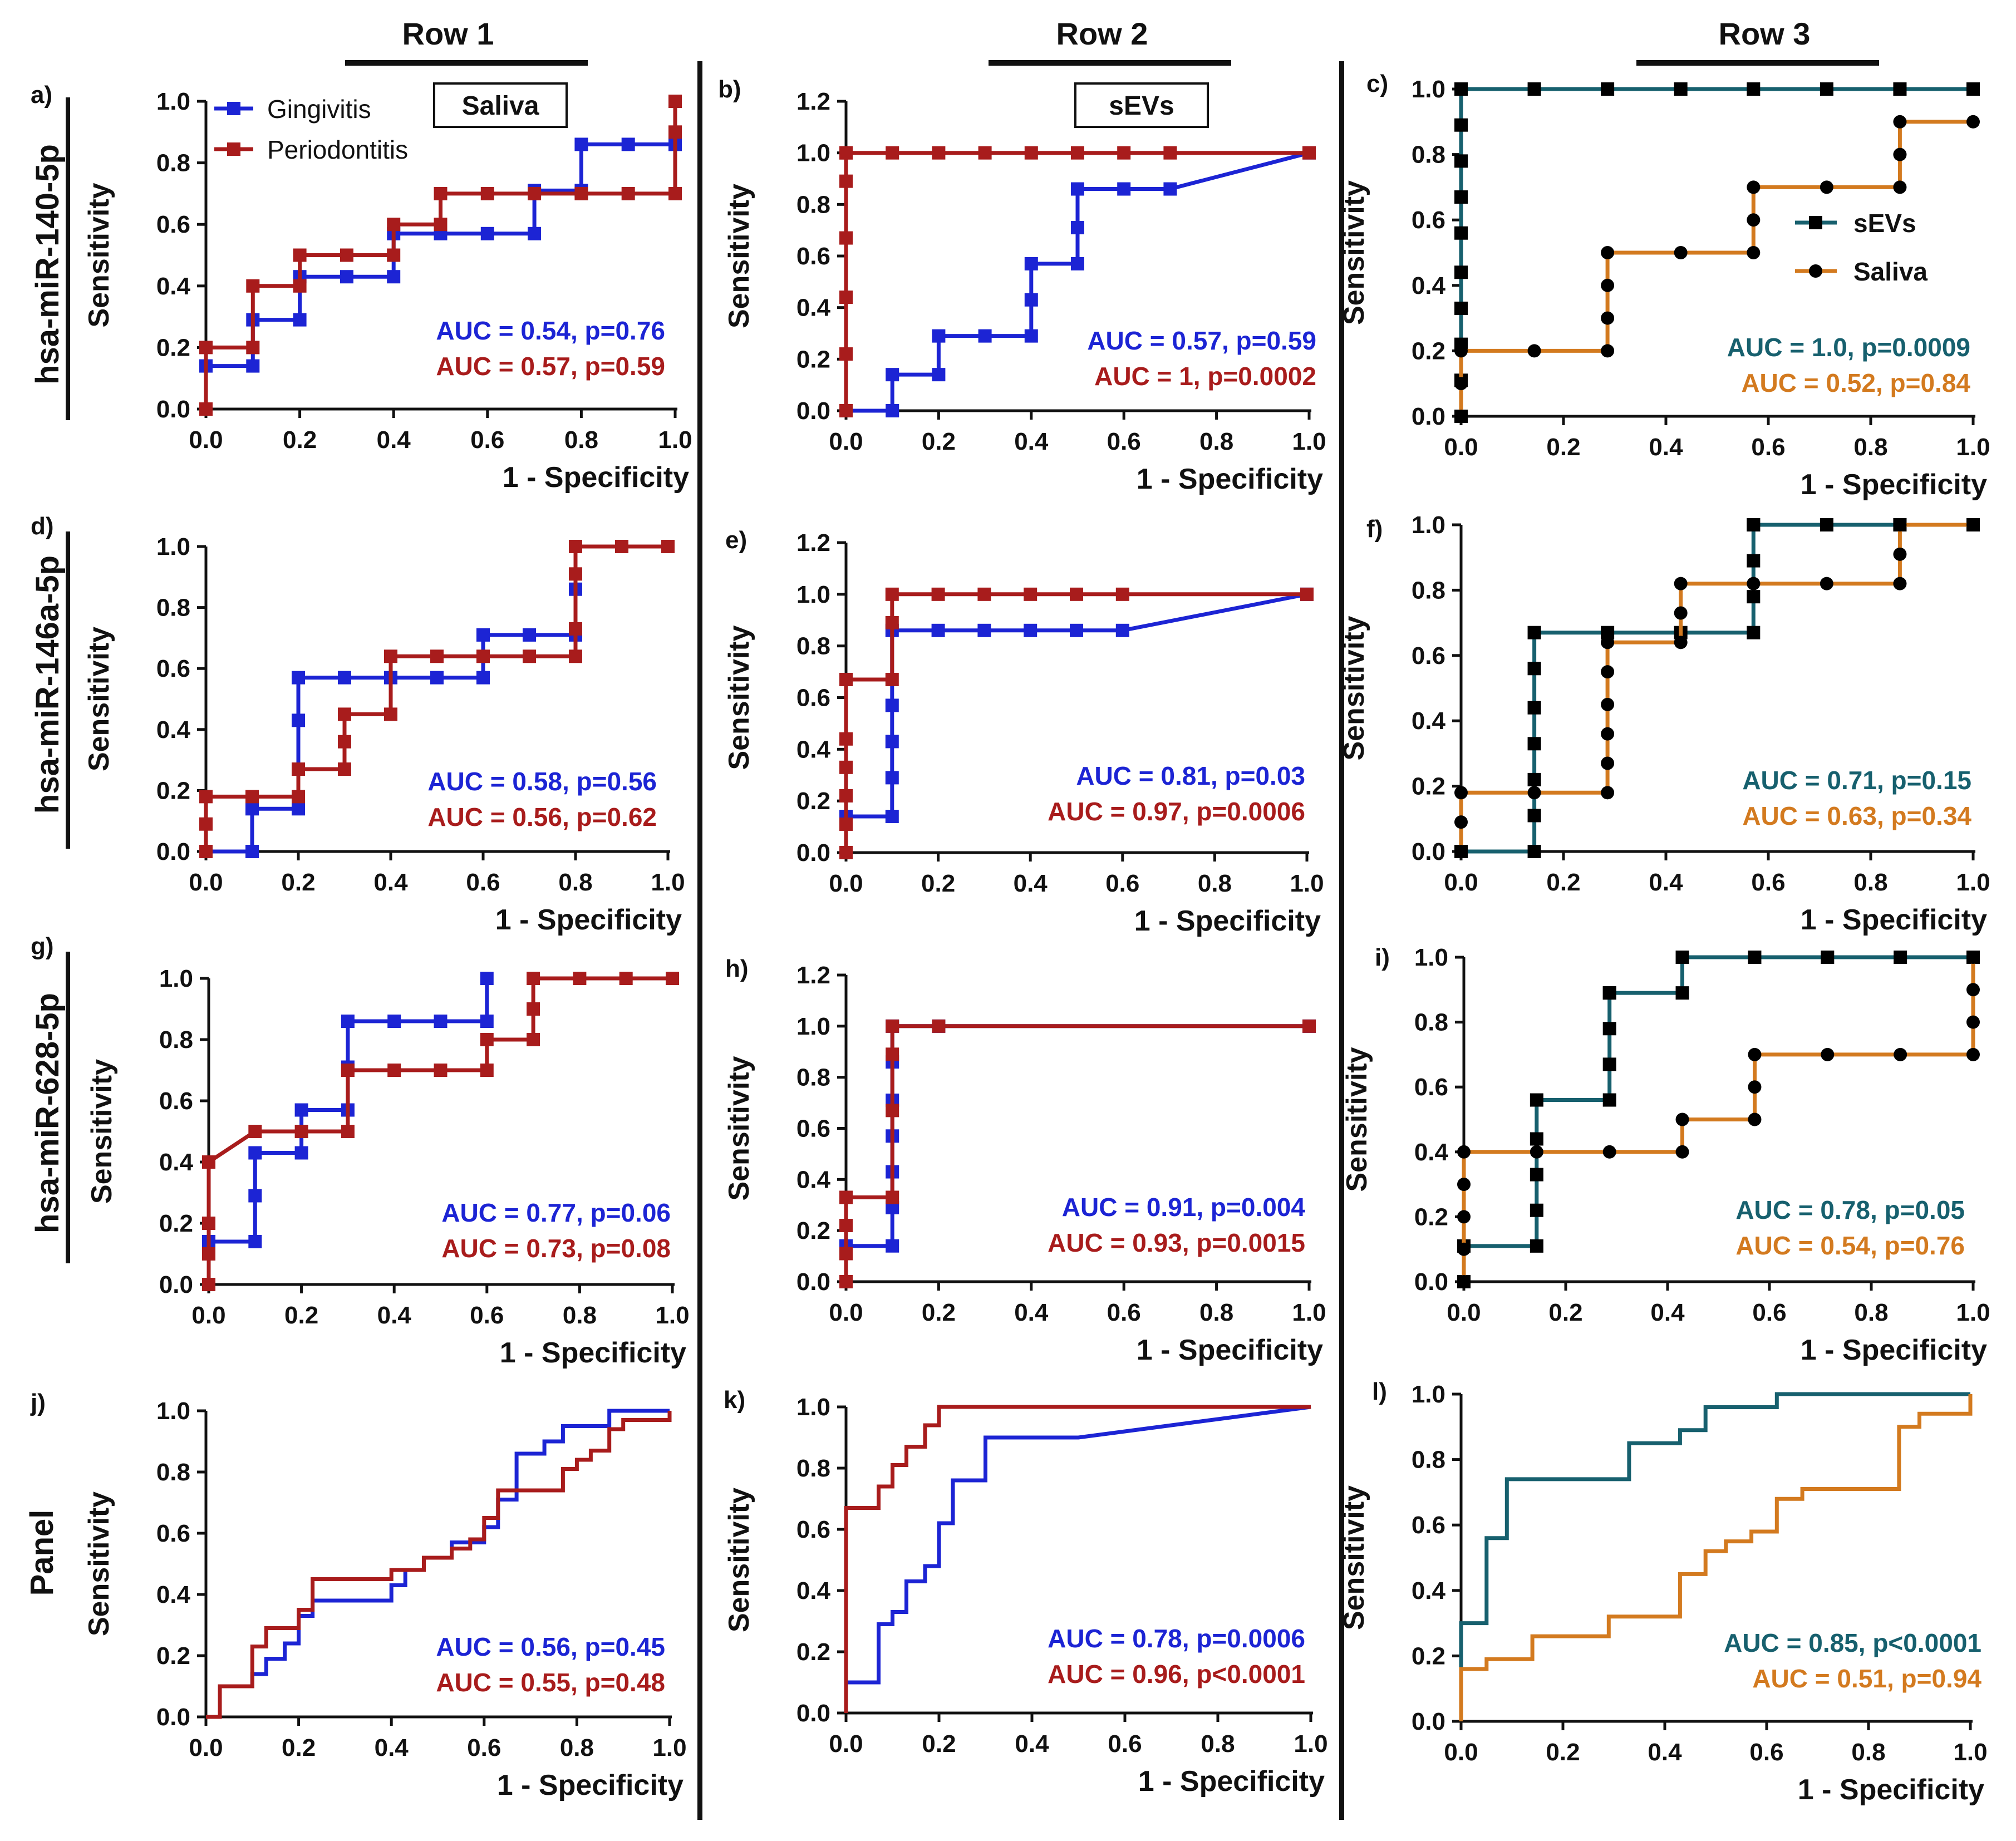 The width and height of the screenshot is (2016, 1841). What do you see at coordinates (1076, 281) in the screenshot?
I see `series-line-periodontitis` at bounding box center [1076, 281].